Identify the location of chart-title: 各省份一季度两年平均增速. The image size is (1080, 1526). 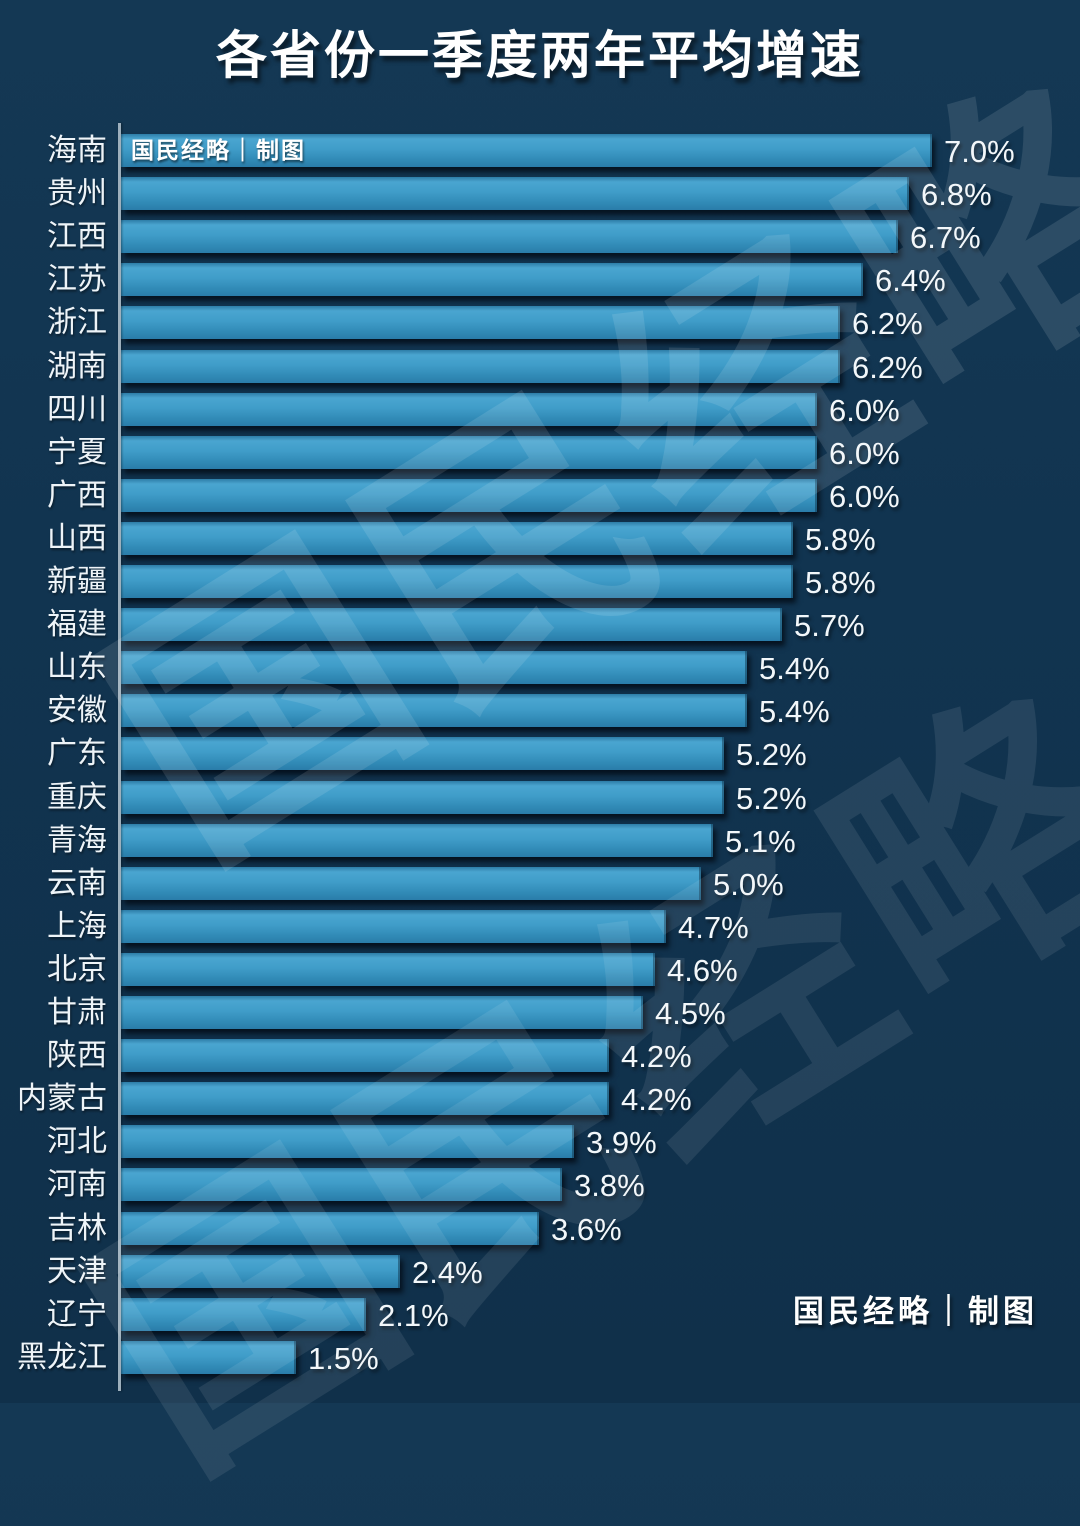
(539, 55).